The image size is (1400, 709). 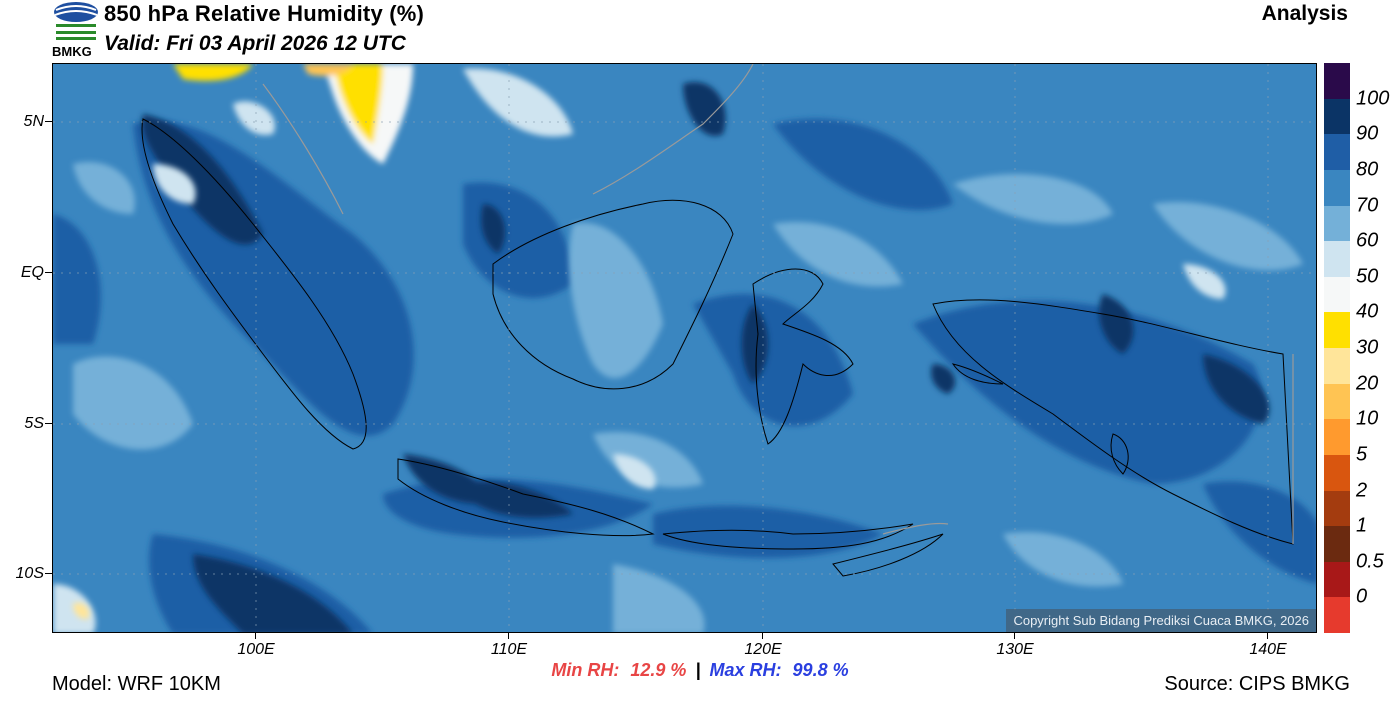 What do you see at coordinates (1362, 490) in the screenshot?
I see `colorbar-label: 2` at bounding box center [1362, 490].